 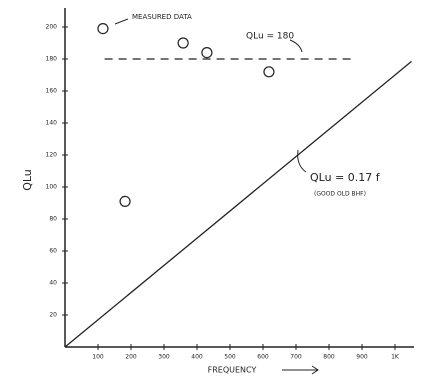 I want to click on x-axis-arrow, so click(x=300, y=370).